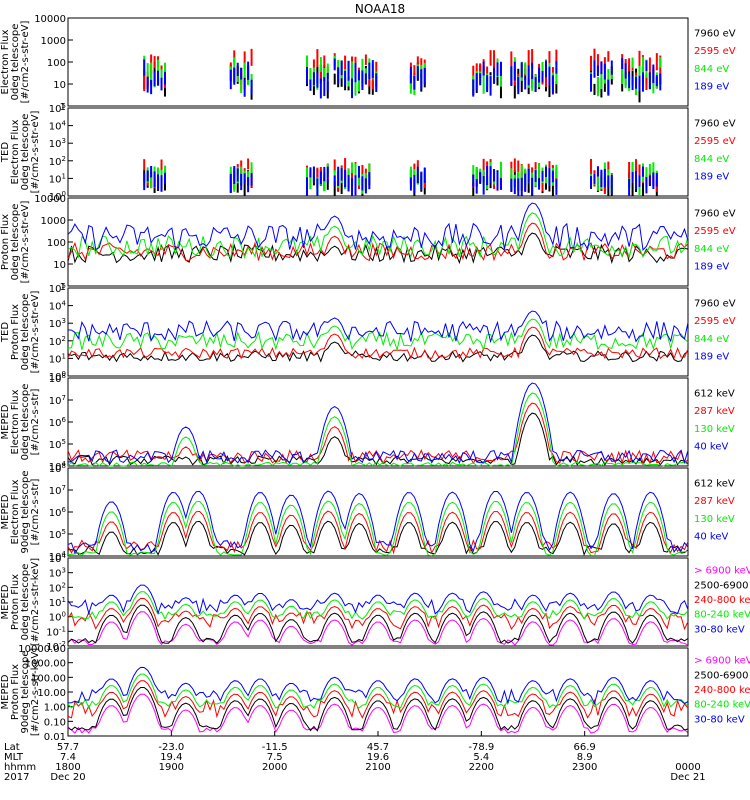 This screenshot has height=800, width=750. Describe the element at coordinates (275, 757) in the screenshot. I see `footer-value: 7.5` at that location.